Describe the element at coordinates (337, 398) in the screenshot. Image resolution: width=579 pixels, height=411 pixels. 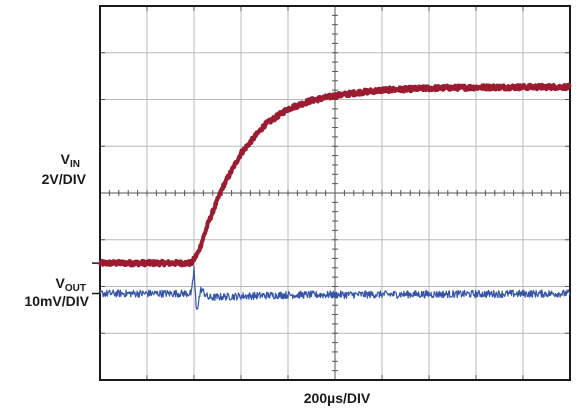
I see `x-axis-label: 200µs/DIV` at that location.